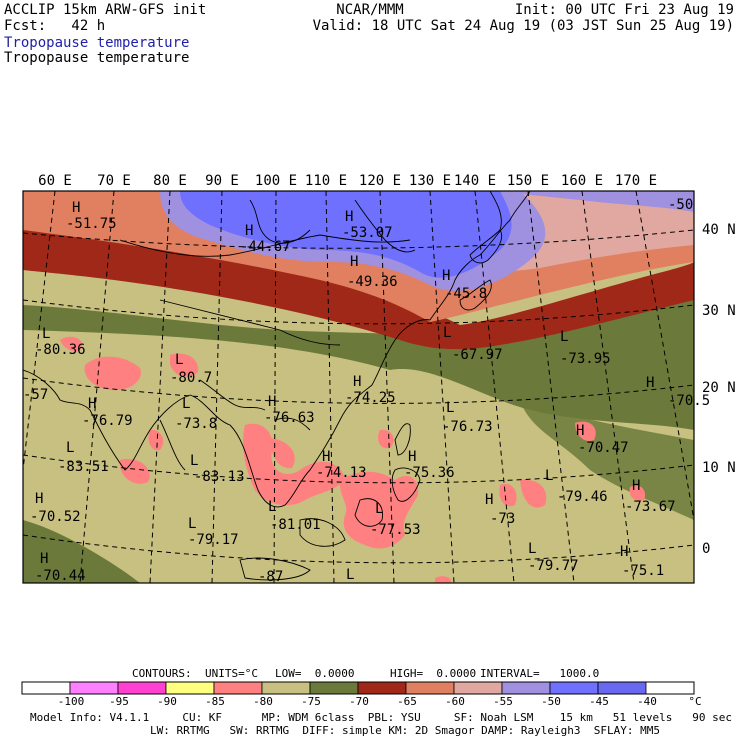  Describe the element at coordinates (81, 551) in the screenshot. I see `field-band-olive` at that location.